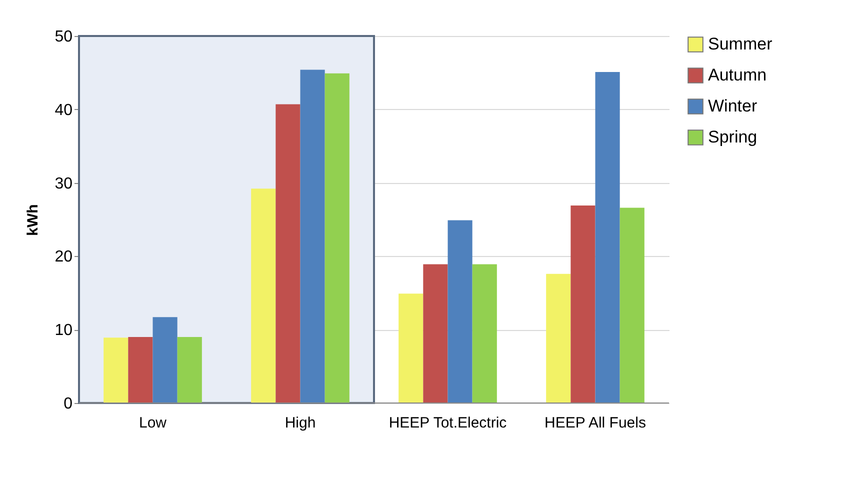  What do you see at coordinates (63, 183) in the screenshot?
I see `y-tick-label: 30` at bounding box center [63, 183].